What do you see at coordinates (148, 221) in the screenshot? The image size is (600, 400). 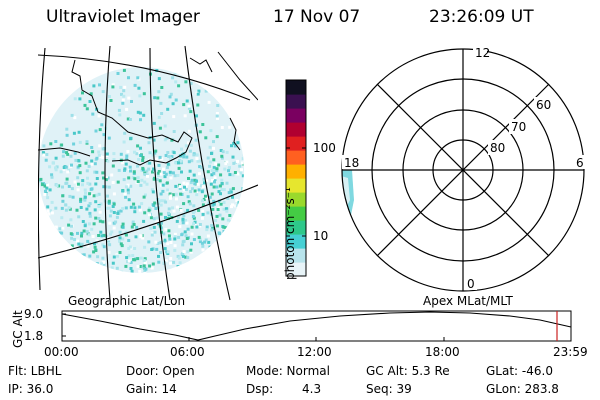 I see `parallel-line` at bounding box center [148, 221].